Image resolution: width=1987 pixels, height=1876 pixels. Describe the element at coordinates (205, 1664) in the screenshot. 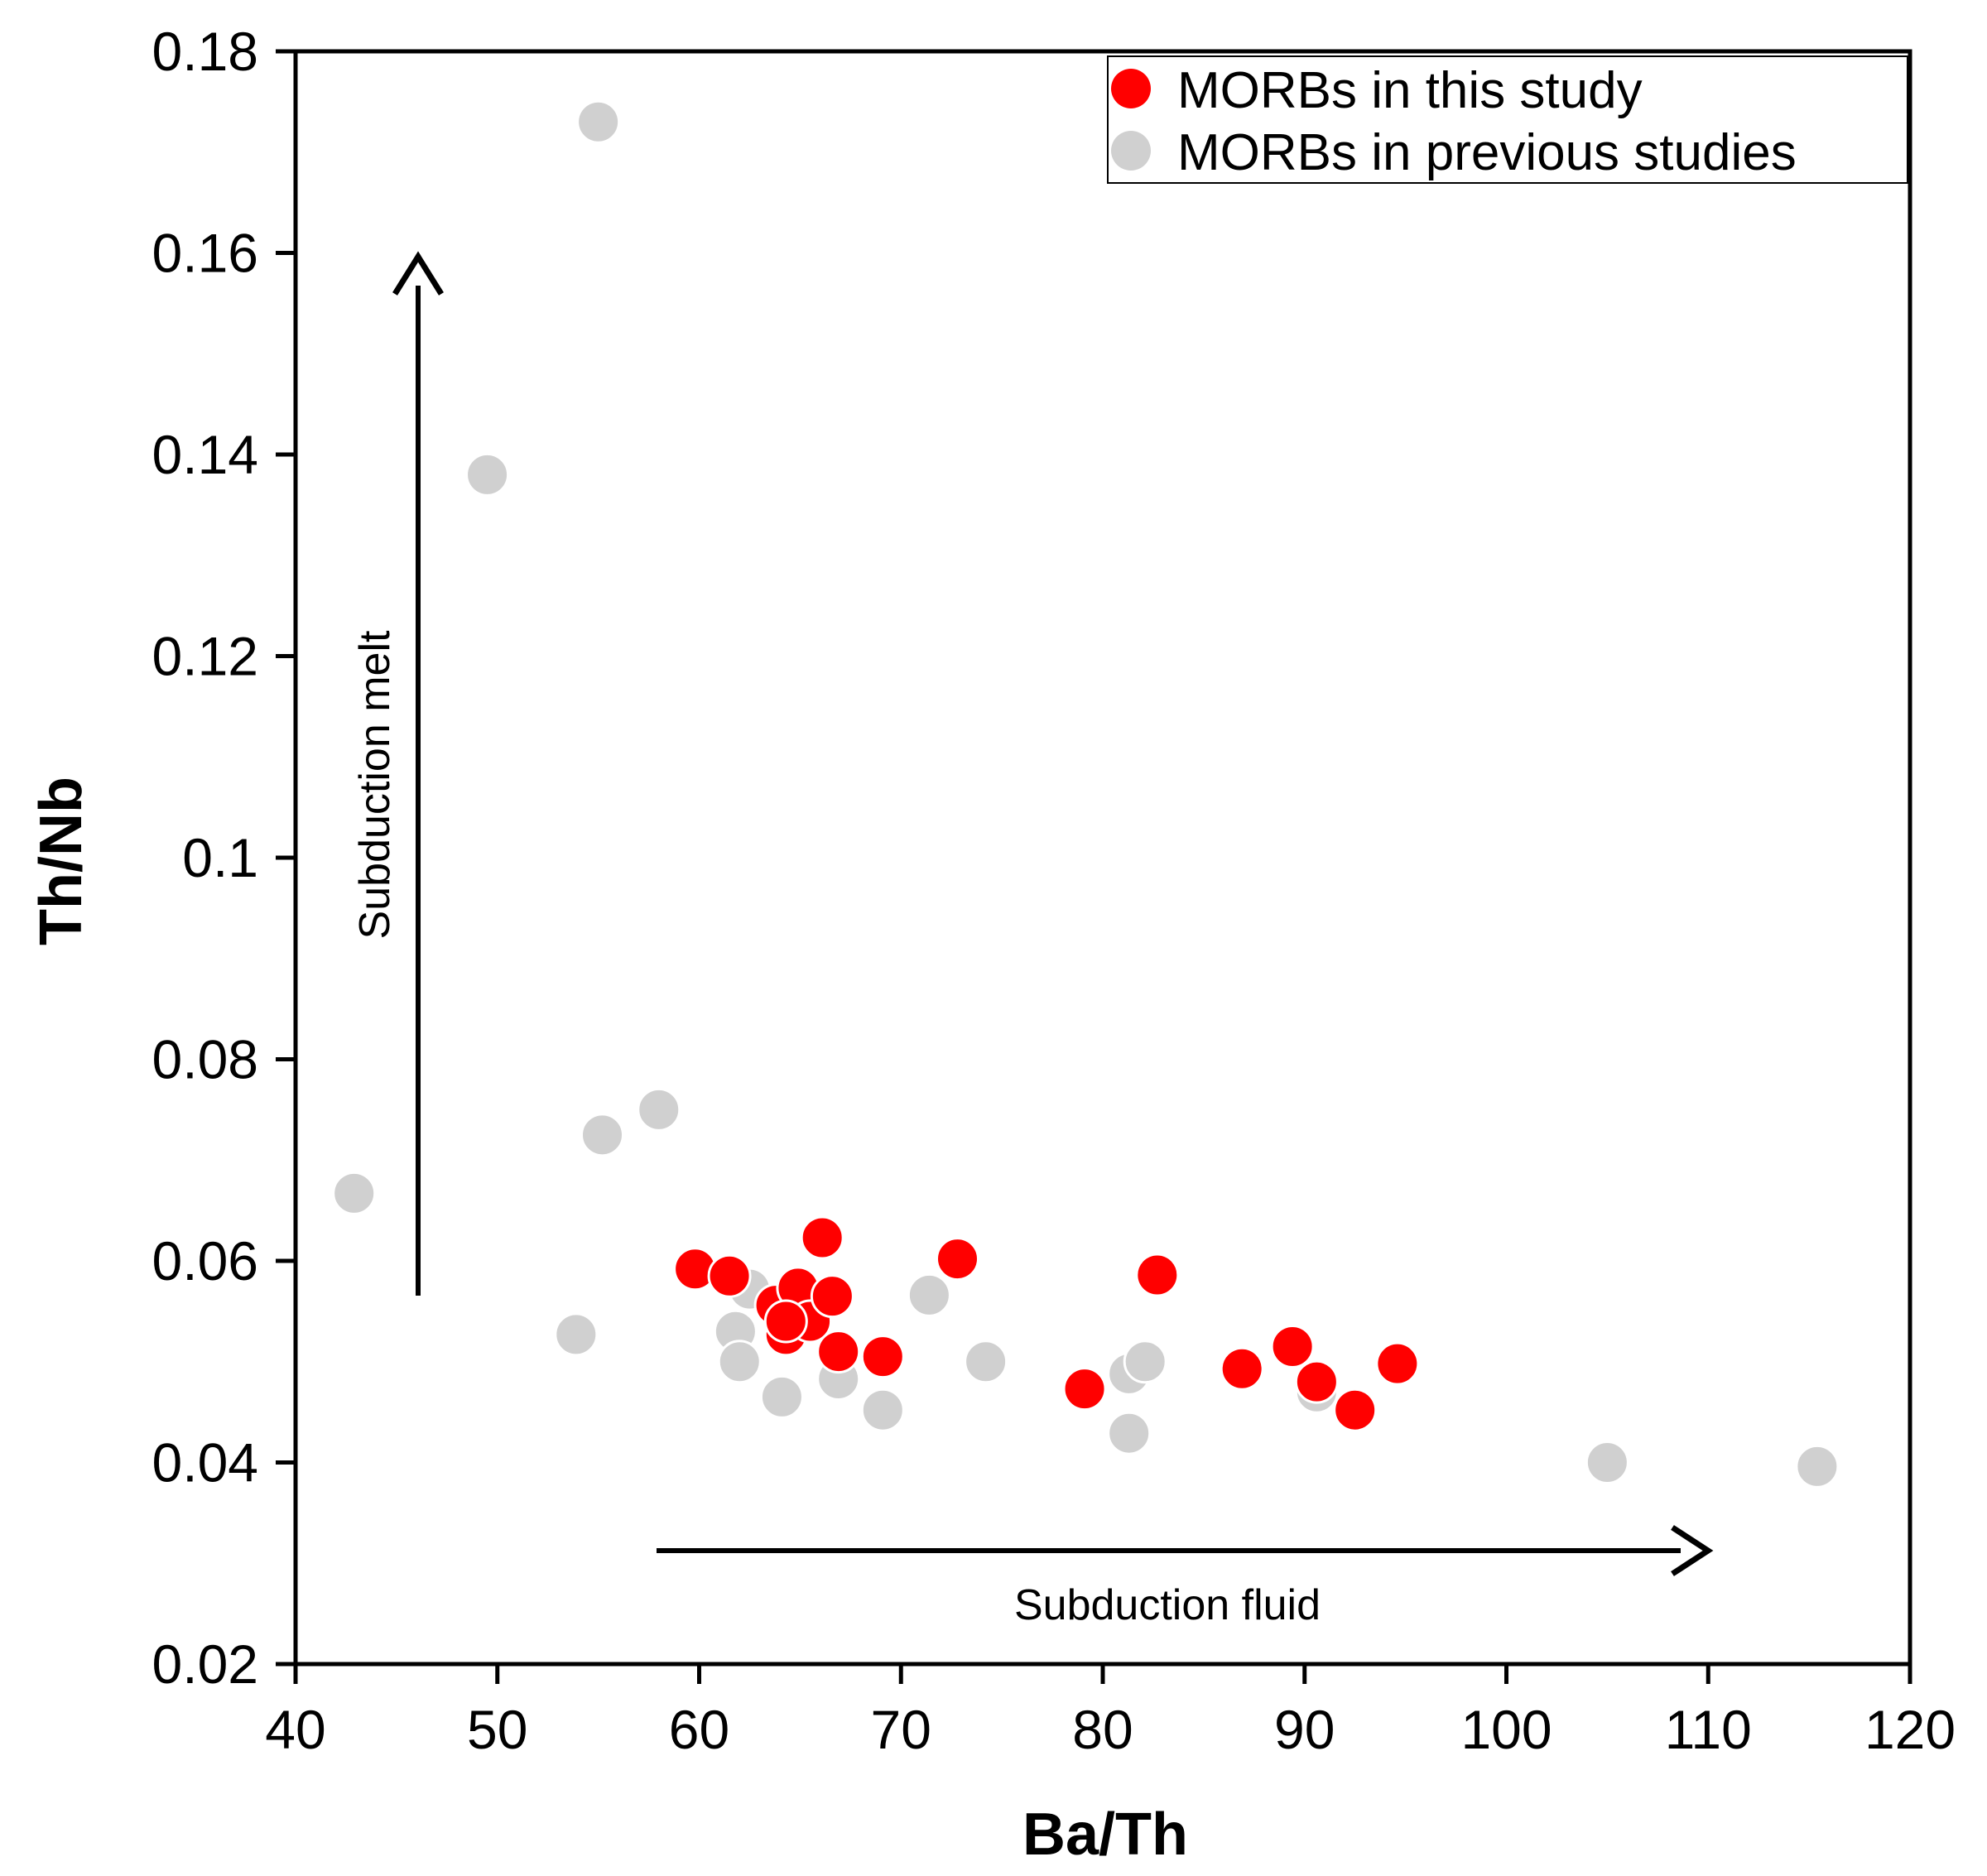

I see `y-tick-label: 0.02` at that location.